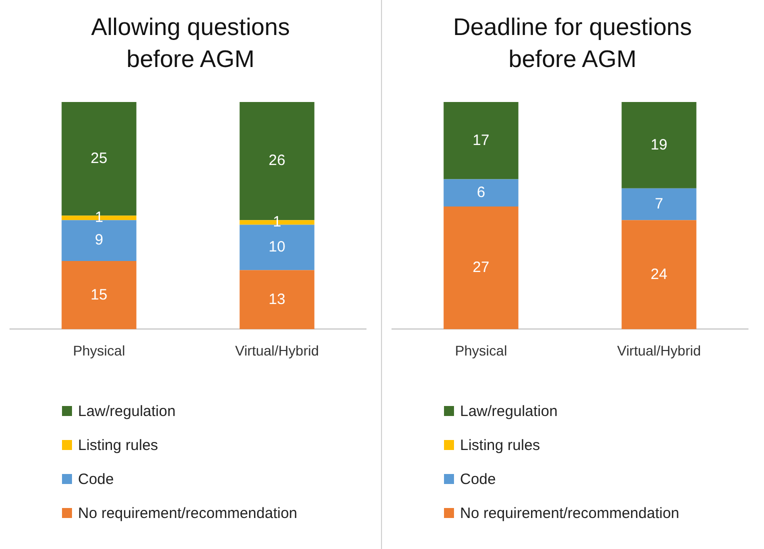 The height and width of the screenshot is (549, 764). I want to click on data-label: 27, so click(481, 267).